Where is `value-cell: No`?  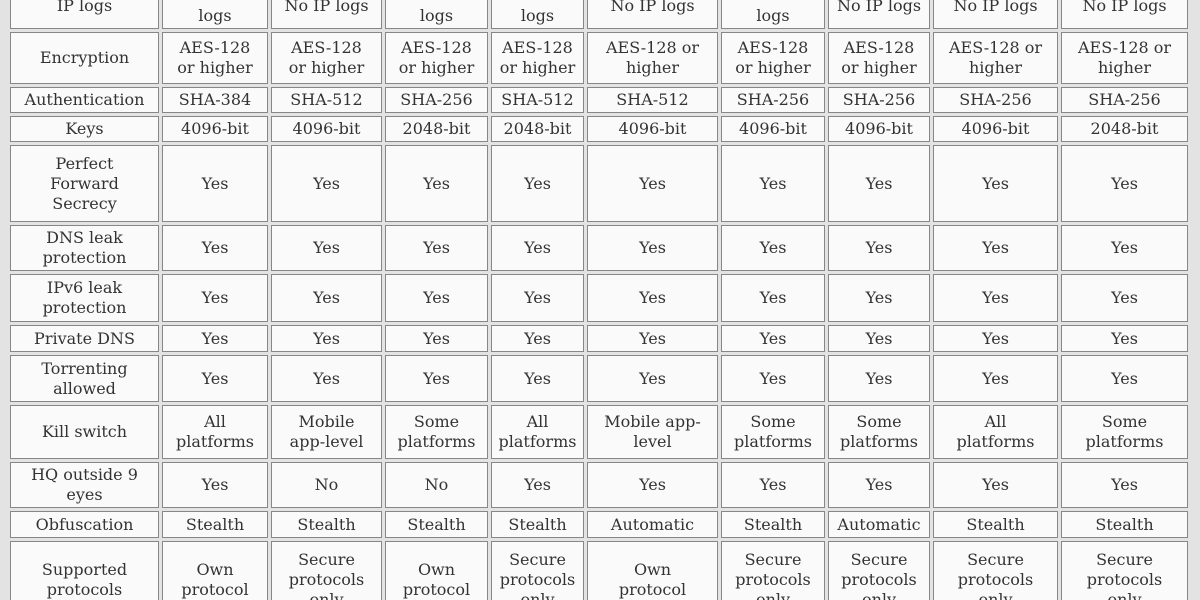
value-cell: No is located at coordinates (326, 485).